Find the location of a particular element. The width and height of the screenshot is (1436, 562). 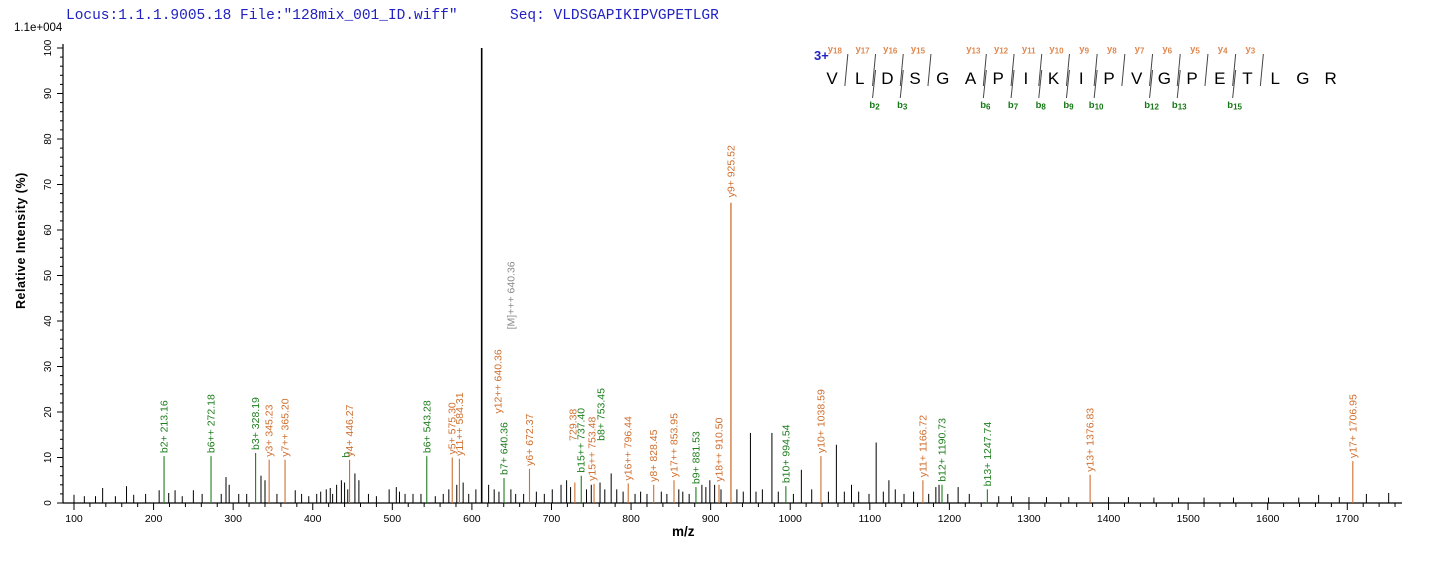

y-tick-label: 10 is located at coordinates (48, 458).